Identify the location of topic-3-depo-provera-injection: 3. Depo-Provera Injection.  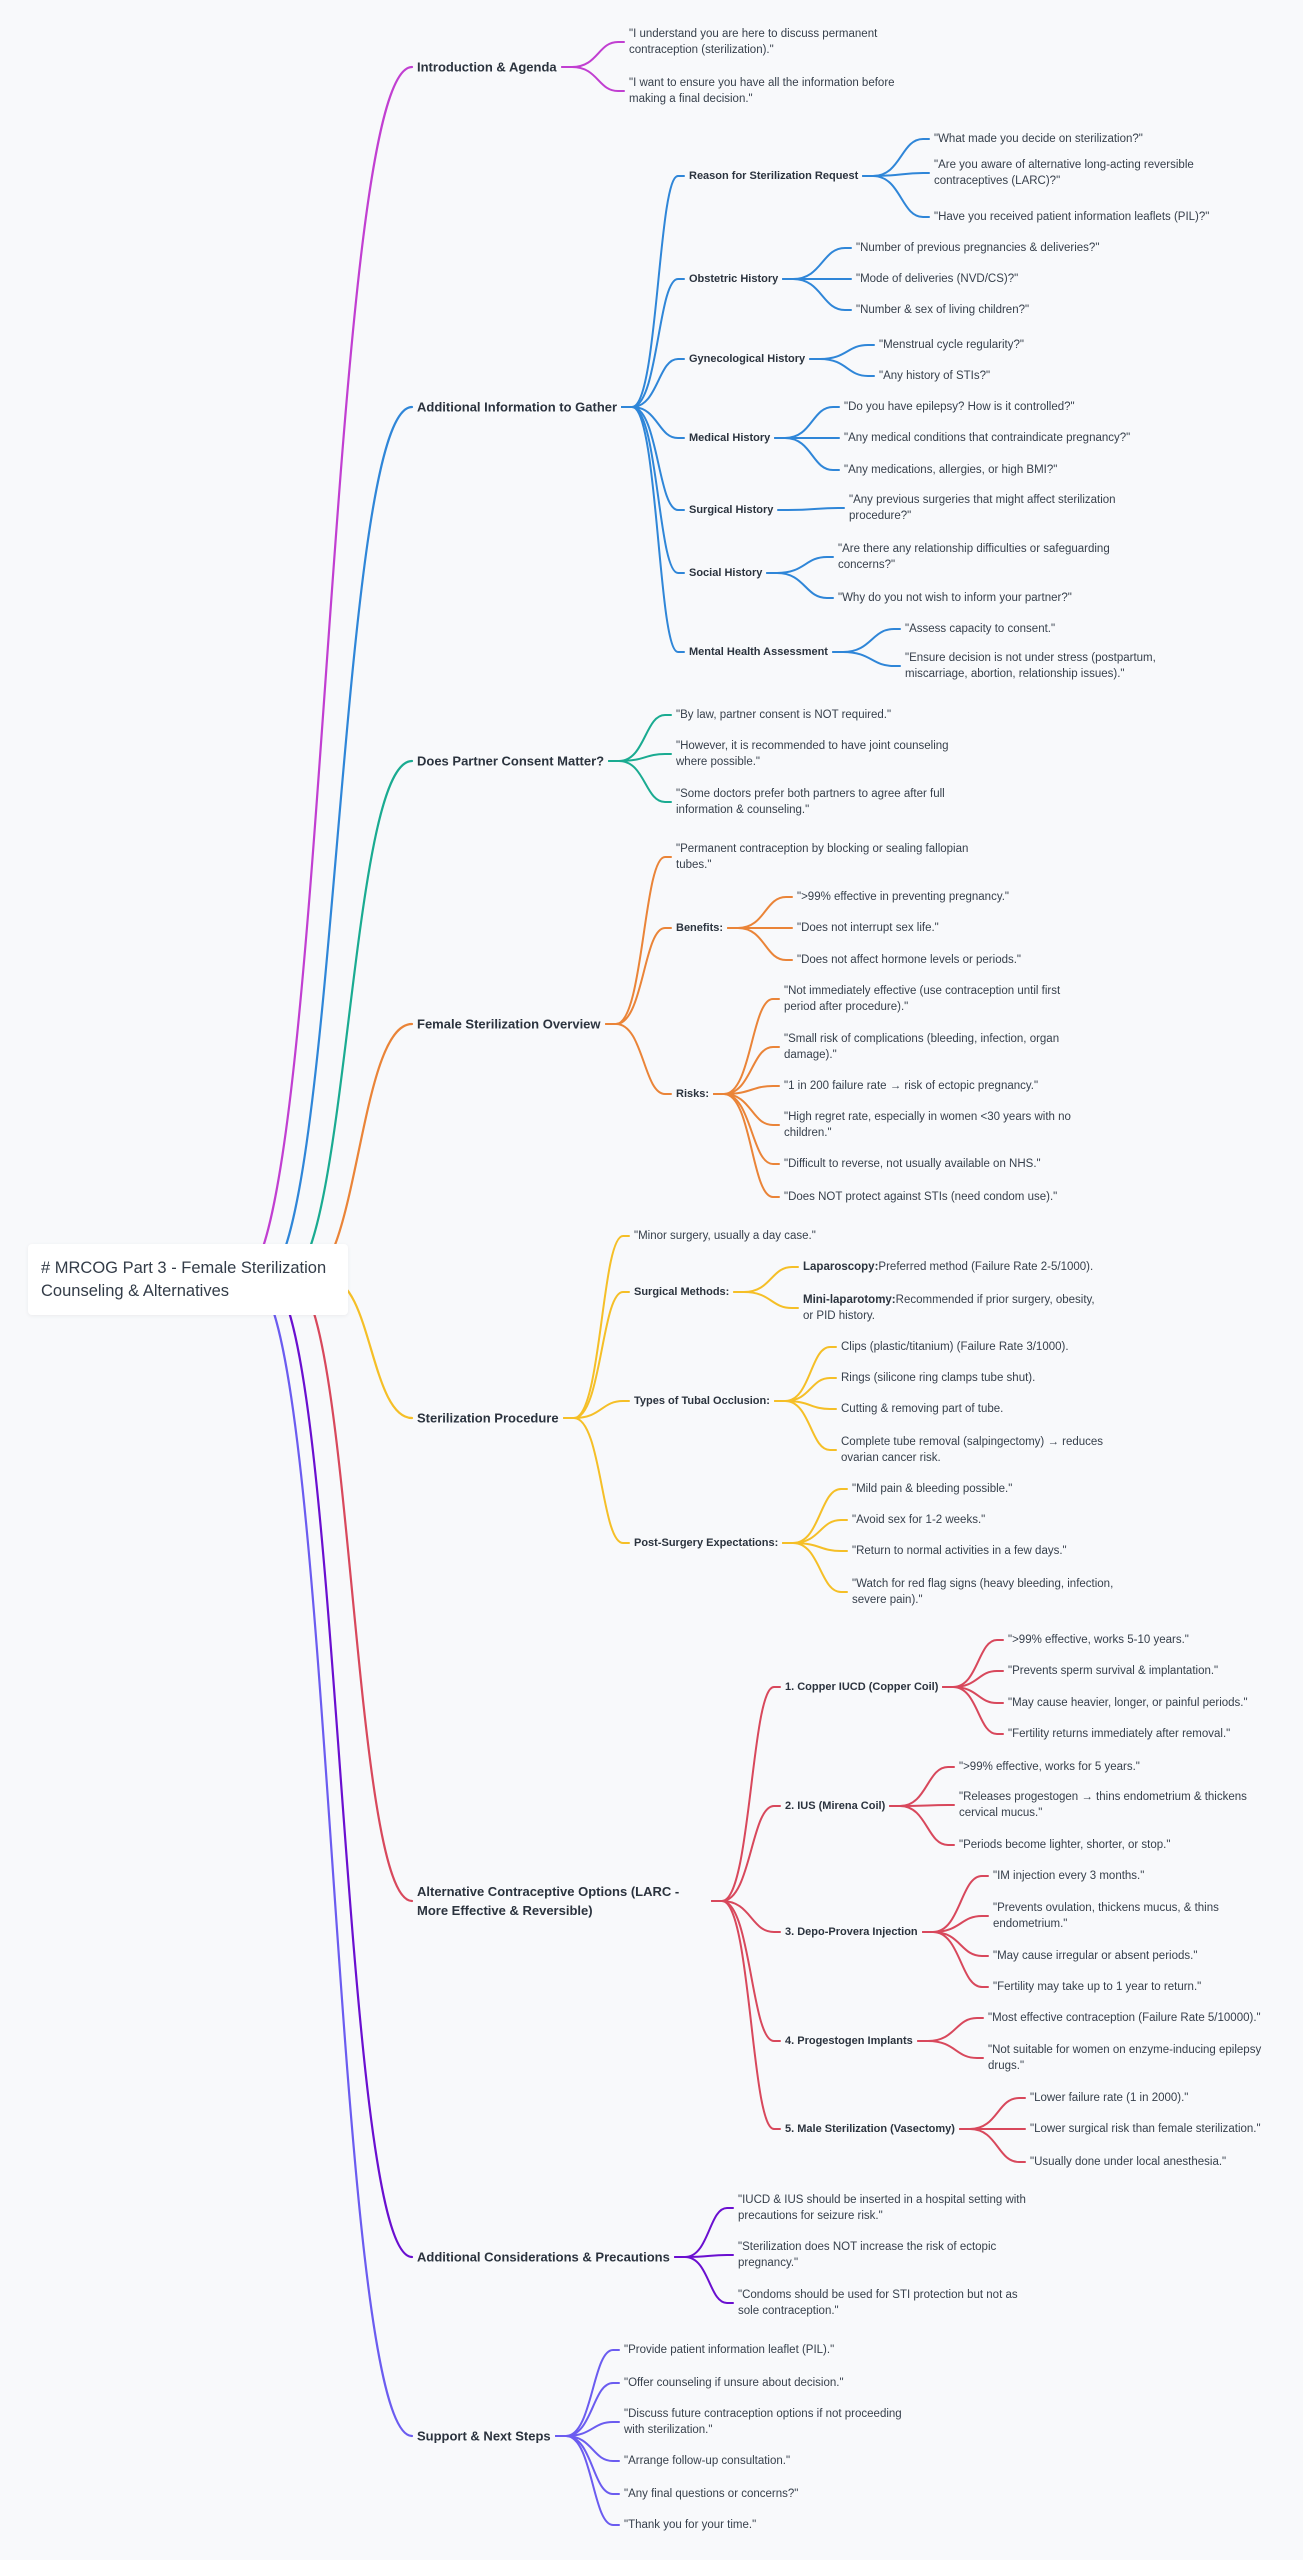
(851, 1932).